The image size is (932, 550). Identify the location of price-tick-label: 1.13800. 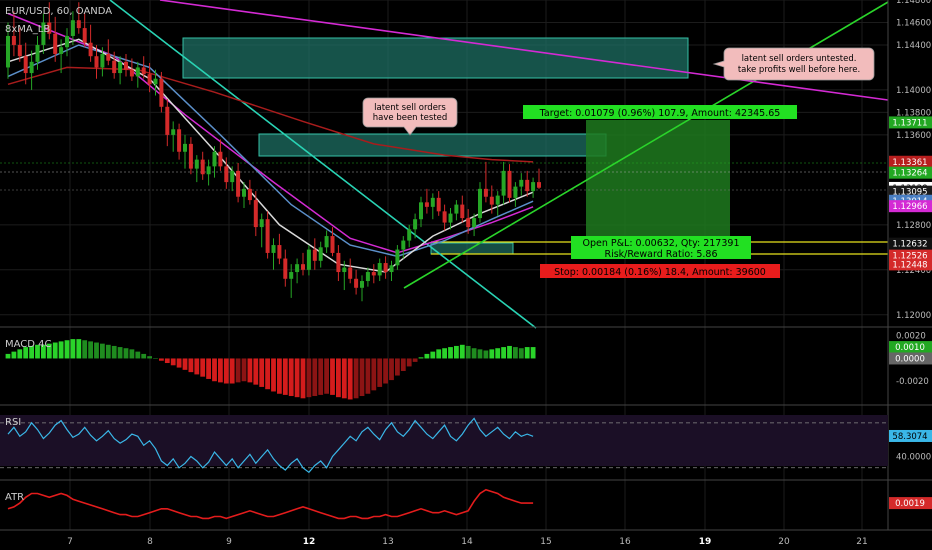
(913, 113).